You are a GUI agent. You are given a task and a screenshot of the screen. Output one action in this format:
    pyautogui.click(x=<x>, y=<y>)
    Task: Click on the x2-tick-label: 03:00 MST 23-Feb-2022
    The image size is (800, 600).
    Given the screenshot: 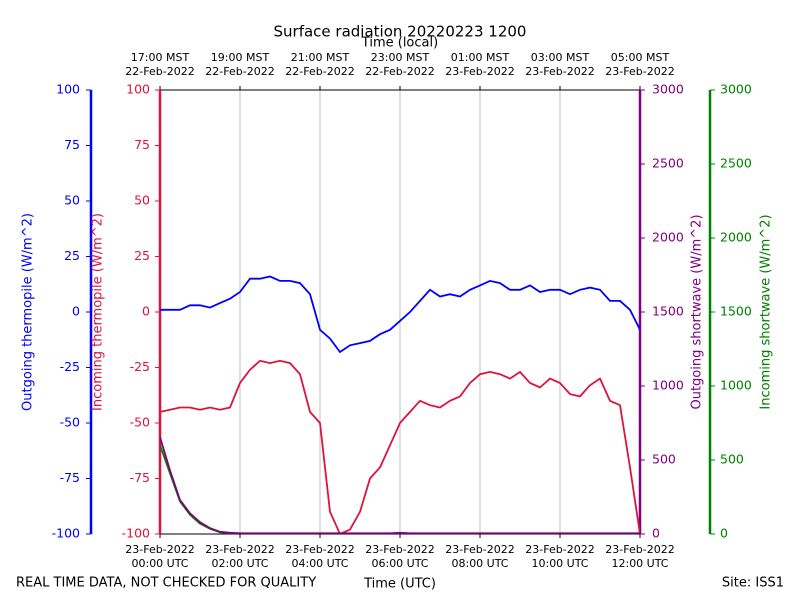 What is the action you would take?
    pyautogui.click(x=559, y=64)
    